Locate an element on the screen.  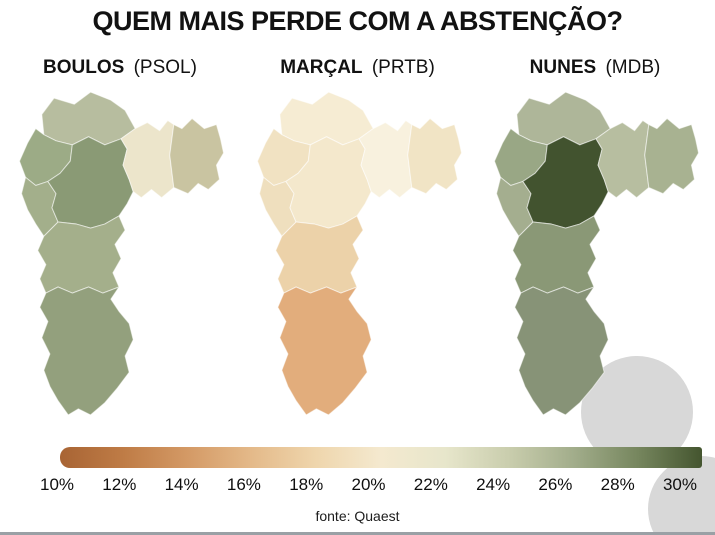
candidate-party: (PRTB) is located at coordinates (403, 67).